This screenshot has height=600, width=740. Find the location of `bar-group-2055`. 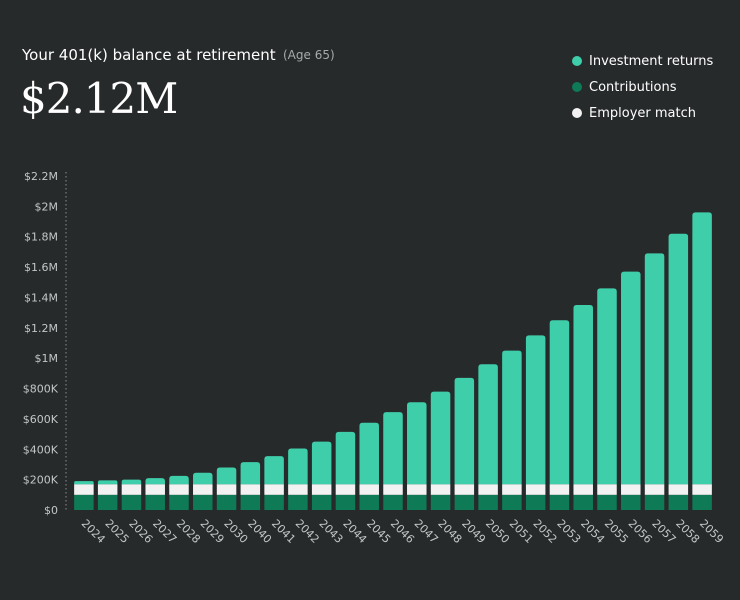

bar-group-2055 is located at coordinates (607, 399).